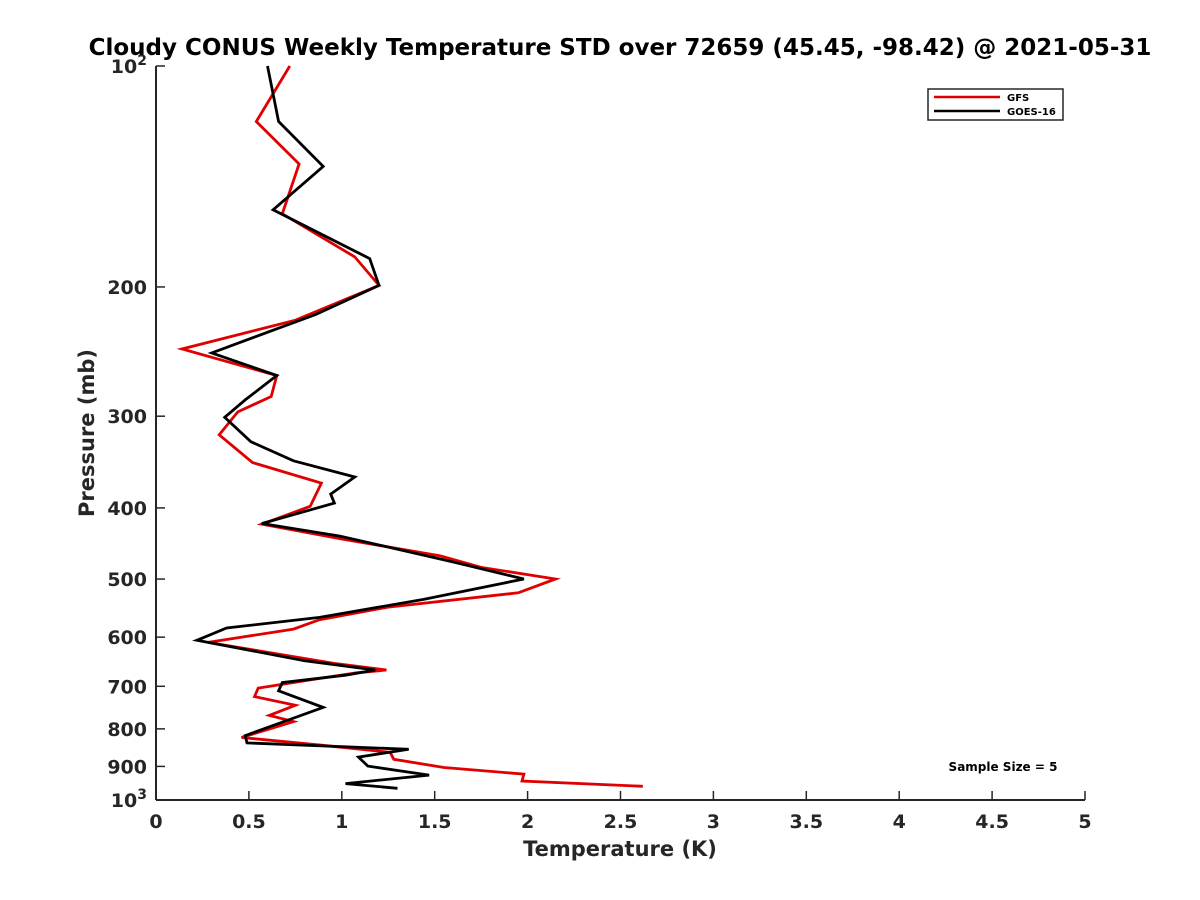  I want to click on y-tick-label: 200, so click(127, 288).